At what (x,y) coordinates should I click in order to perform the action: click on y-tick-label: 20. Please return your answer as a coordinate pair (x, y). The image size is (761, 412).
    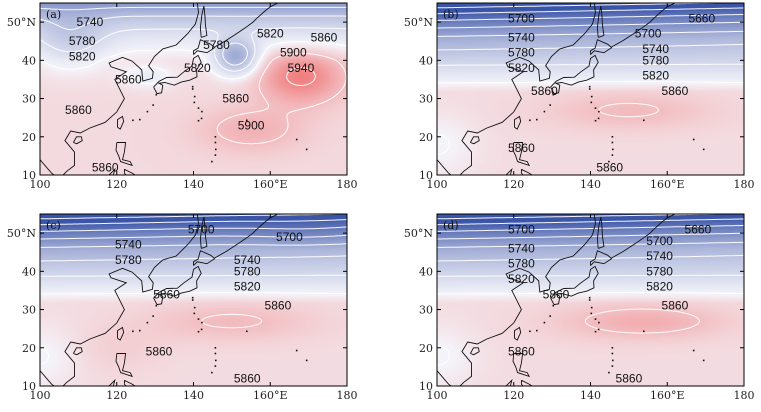
    Looking at the image, I should click on (29, 137).